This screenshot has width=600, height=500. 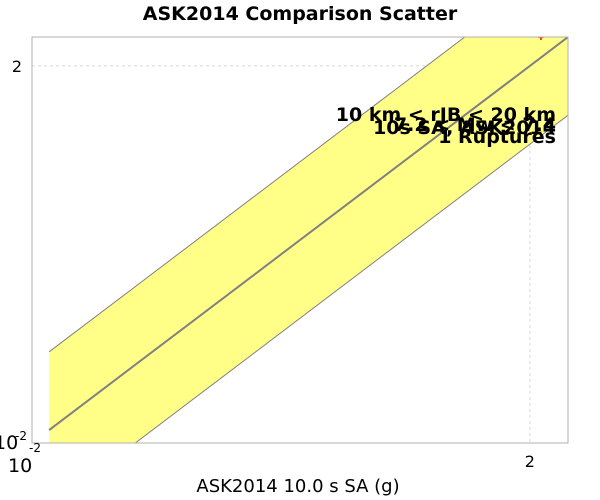 What do you see at coordinates (17, 66) in the screenshot?
I see `y-tick-label: 2` at bounding box center [17, 66].